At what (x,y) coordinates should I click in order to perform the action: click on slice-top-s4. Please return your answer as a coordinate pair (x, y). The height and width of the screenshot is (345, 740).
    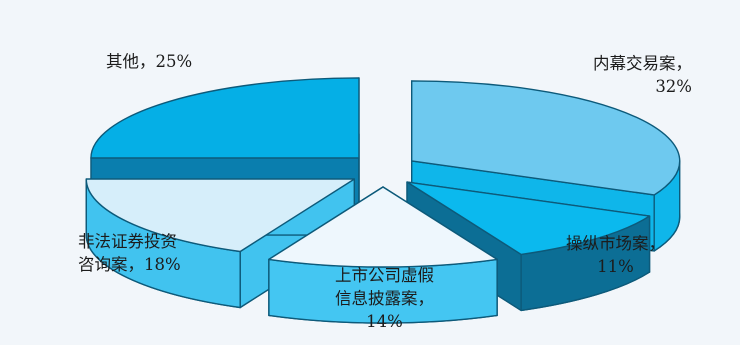
    Looking at the image, I should click on (220, 215).